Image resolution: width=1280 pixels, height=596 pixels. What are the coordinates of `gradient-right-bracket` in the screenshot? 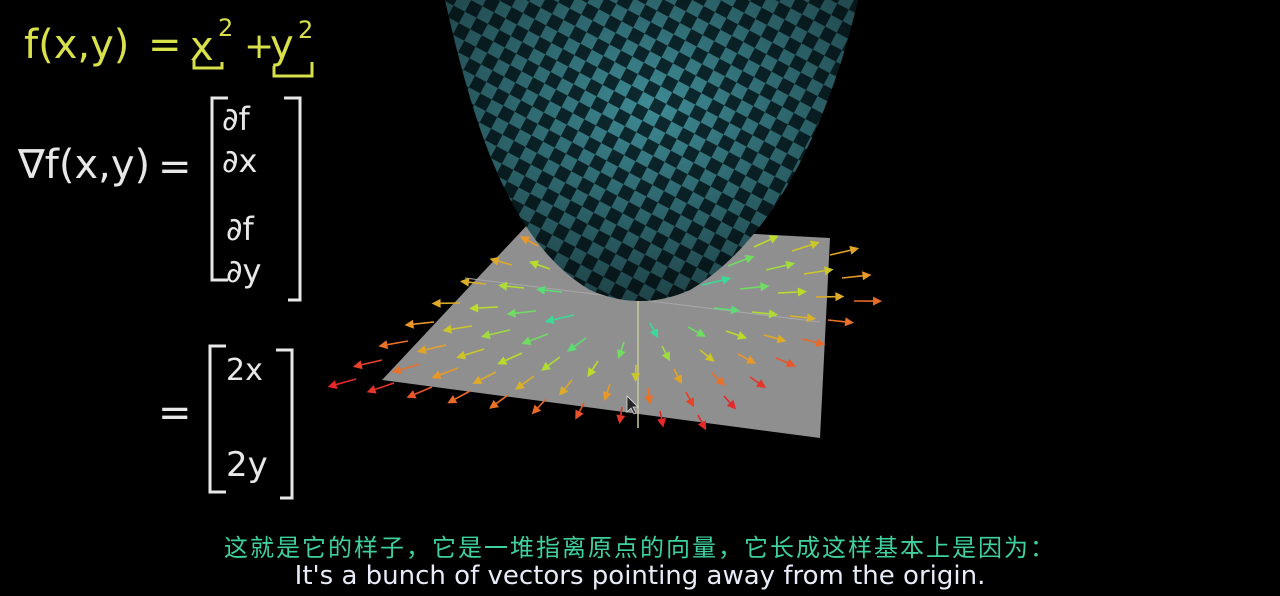 It's located at (293, 199).